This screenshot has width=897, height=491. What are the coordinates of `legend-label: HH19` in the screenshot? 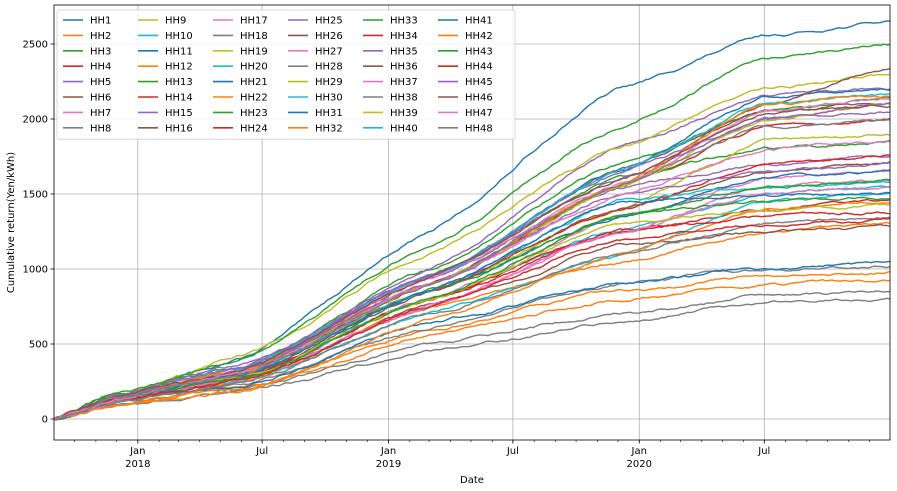 It's located at (254, 51).